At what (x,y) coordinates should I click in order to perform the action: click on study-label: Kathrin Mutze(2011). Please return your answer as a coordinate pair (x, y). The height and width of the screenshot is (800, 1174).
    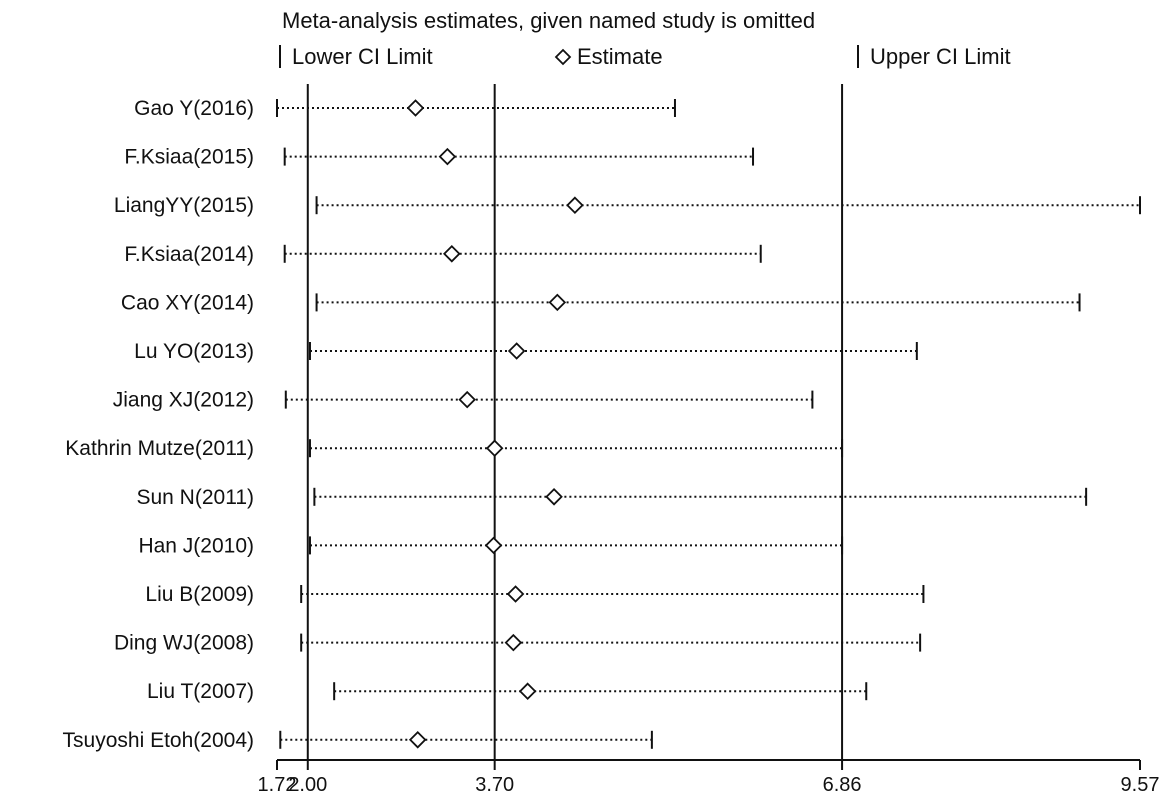
    Looking at the image, I should click on (159, 448).